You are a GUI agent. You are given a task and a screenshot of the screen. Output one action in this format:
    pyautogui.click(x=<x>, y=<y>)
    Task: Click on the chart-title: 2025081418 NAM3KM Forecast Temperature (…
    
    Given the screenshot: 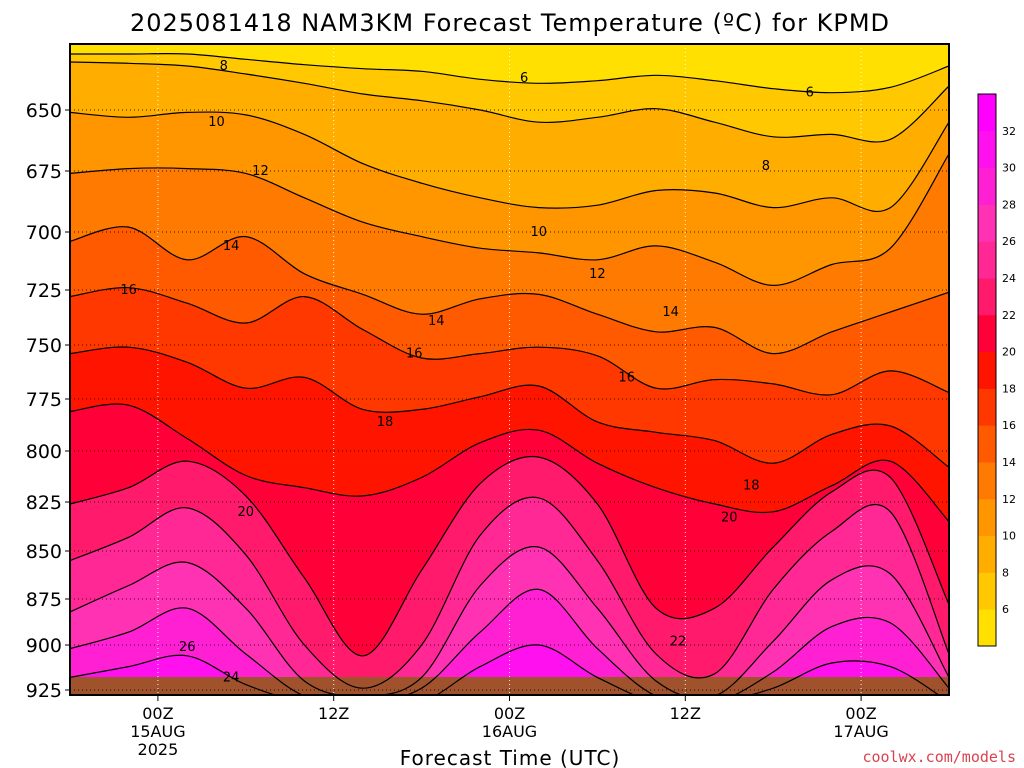 What is the action you would take?
    pyautogui.click(x=510, y=23)
    